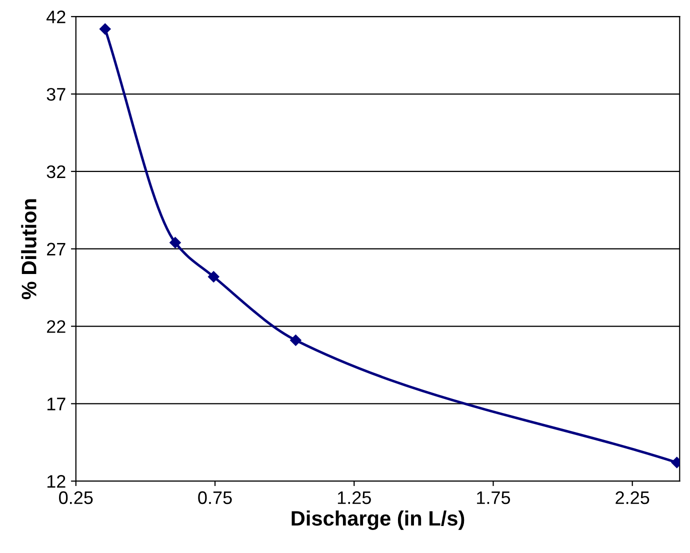 The image size is (690, 553). What do you see at coordinates (56, 17) in the screenshot?
I see `y-tick-label: 42` at bounding box center [56, 17].